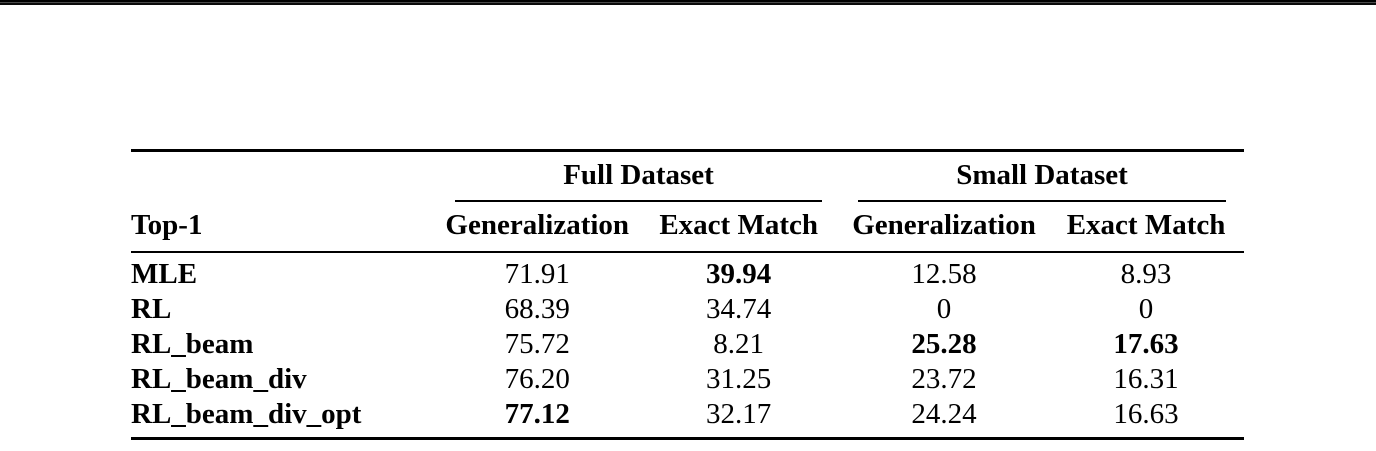 The image size is (1376, 451). I want to click on table-row: MLE 71.91 39.94 12.58 8.93, so click(687, 272).